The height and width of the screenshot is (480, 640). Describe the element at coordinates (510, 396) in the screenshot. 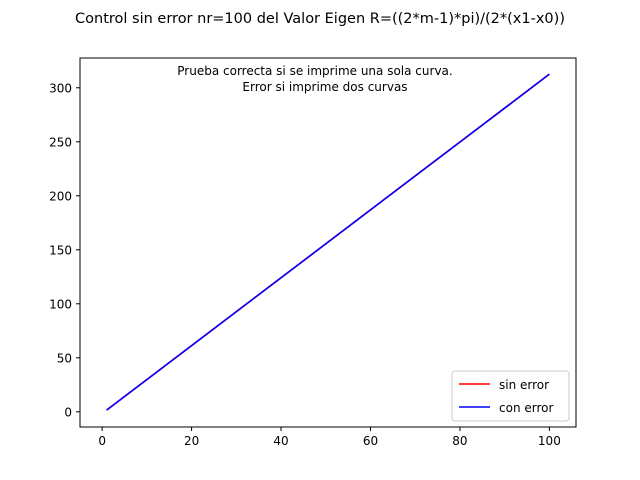

I see `legend: sin error con error` at that location.